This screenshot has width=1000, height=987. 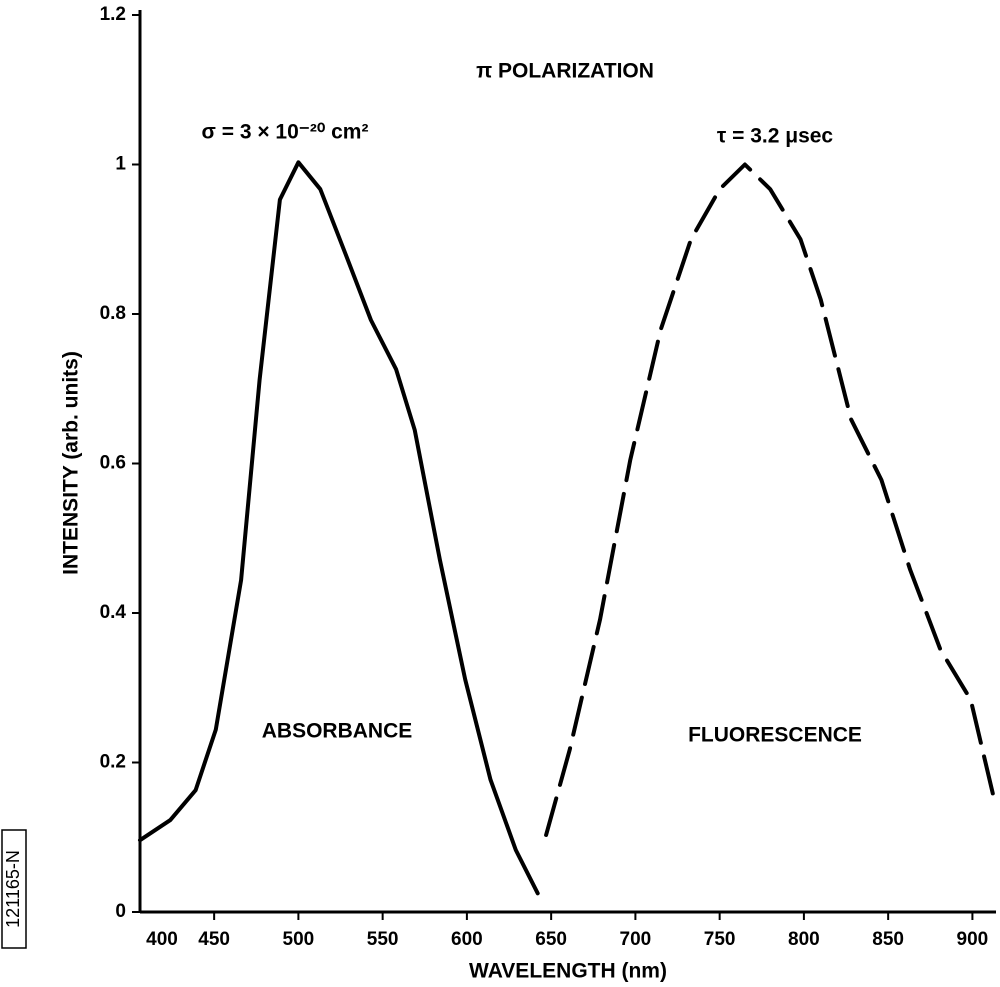 I want to click on id-box, so click(x=14, y=889).